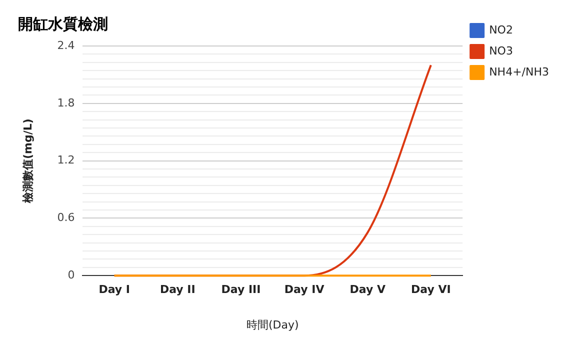  I want to click on x-tick-label: Day IV, so click(304, 289).